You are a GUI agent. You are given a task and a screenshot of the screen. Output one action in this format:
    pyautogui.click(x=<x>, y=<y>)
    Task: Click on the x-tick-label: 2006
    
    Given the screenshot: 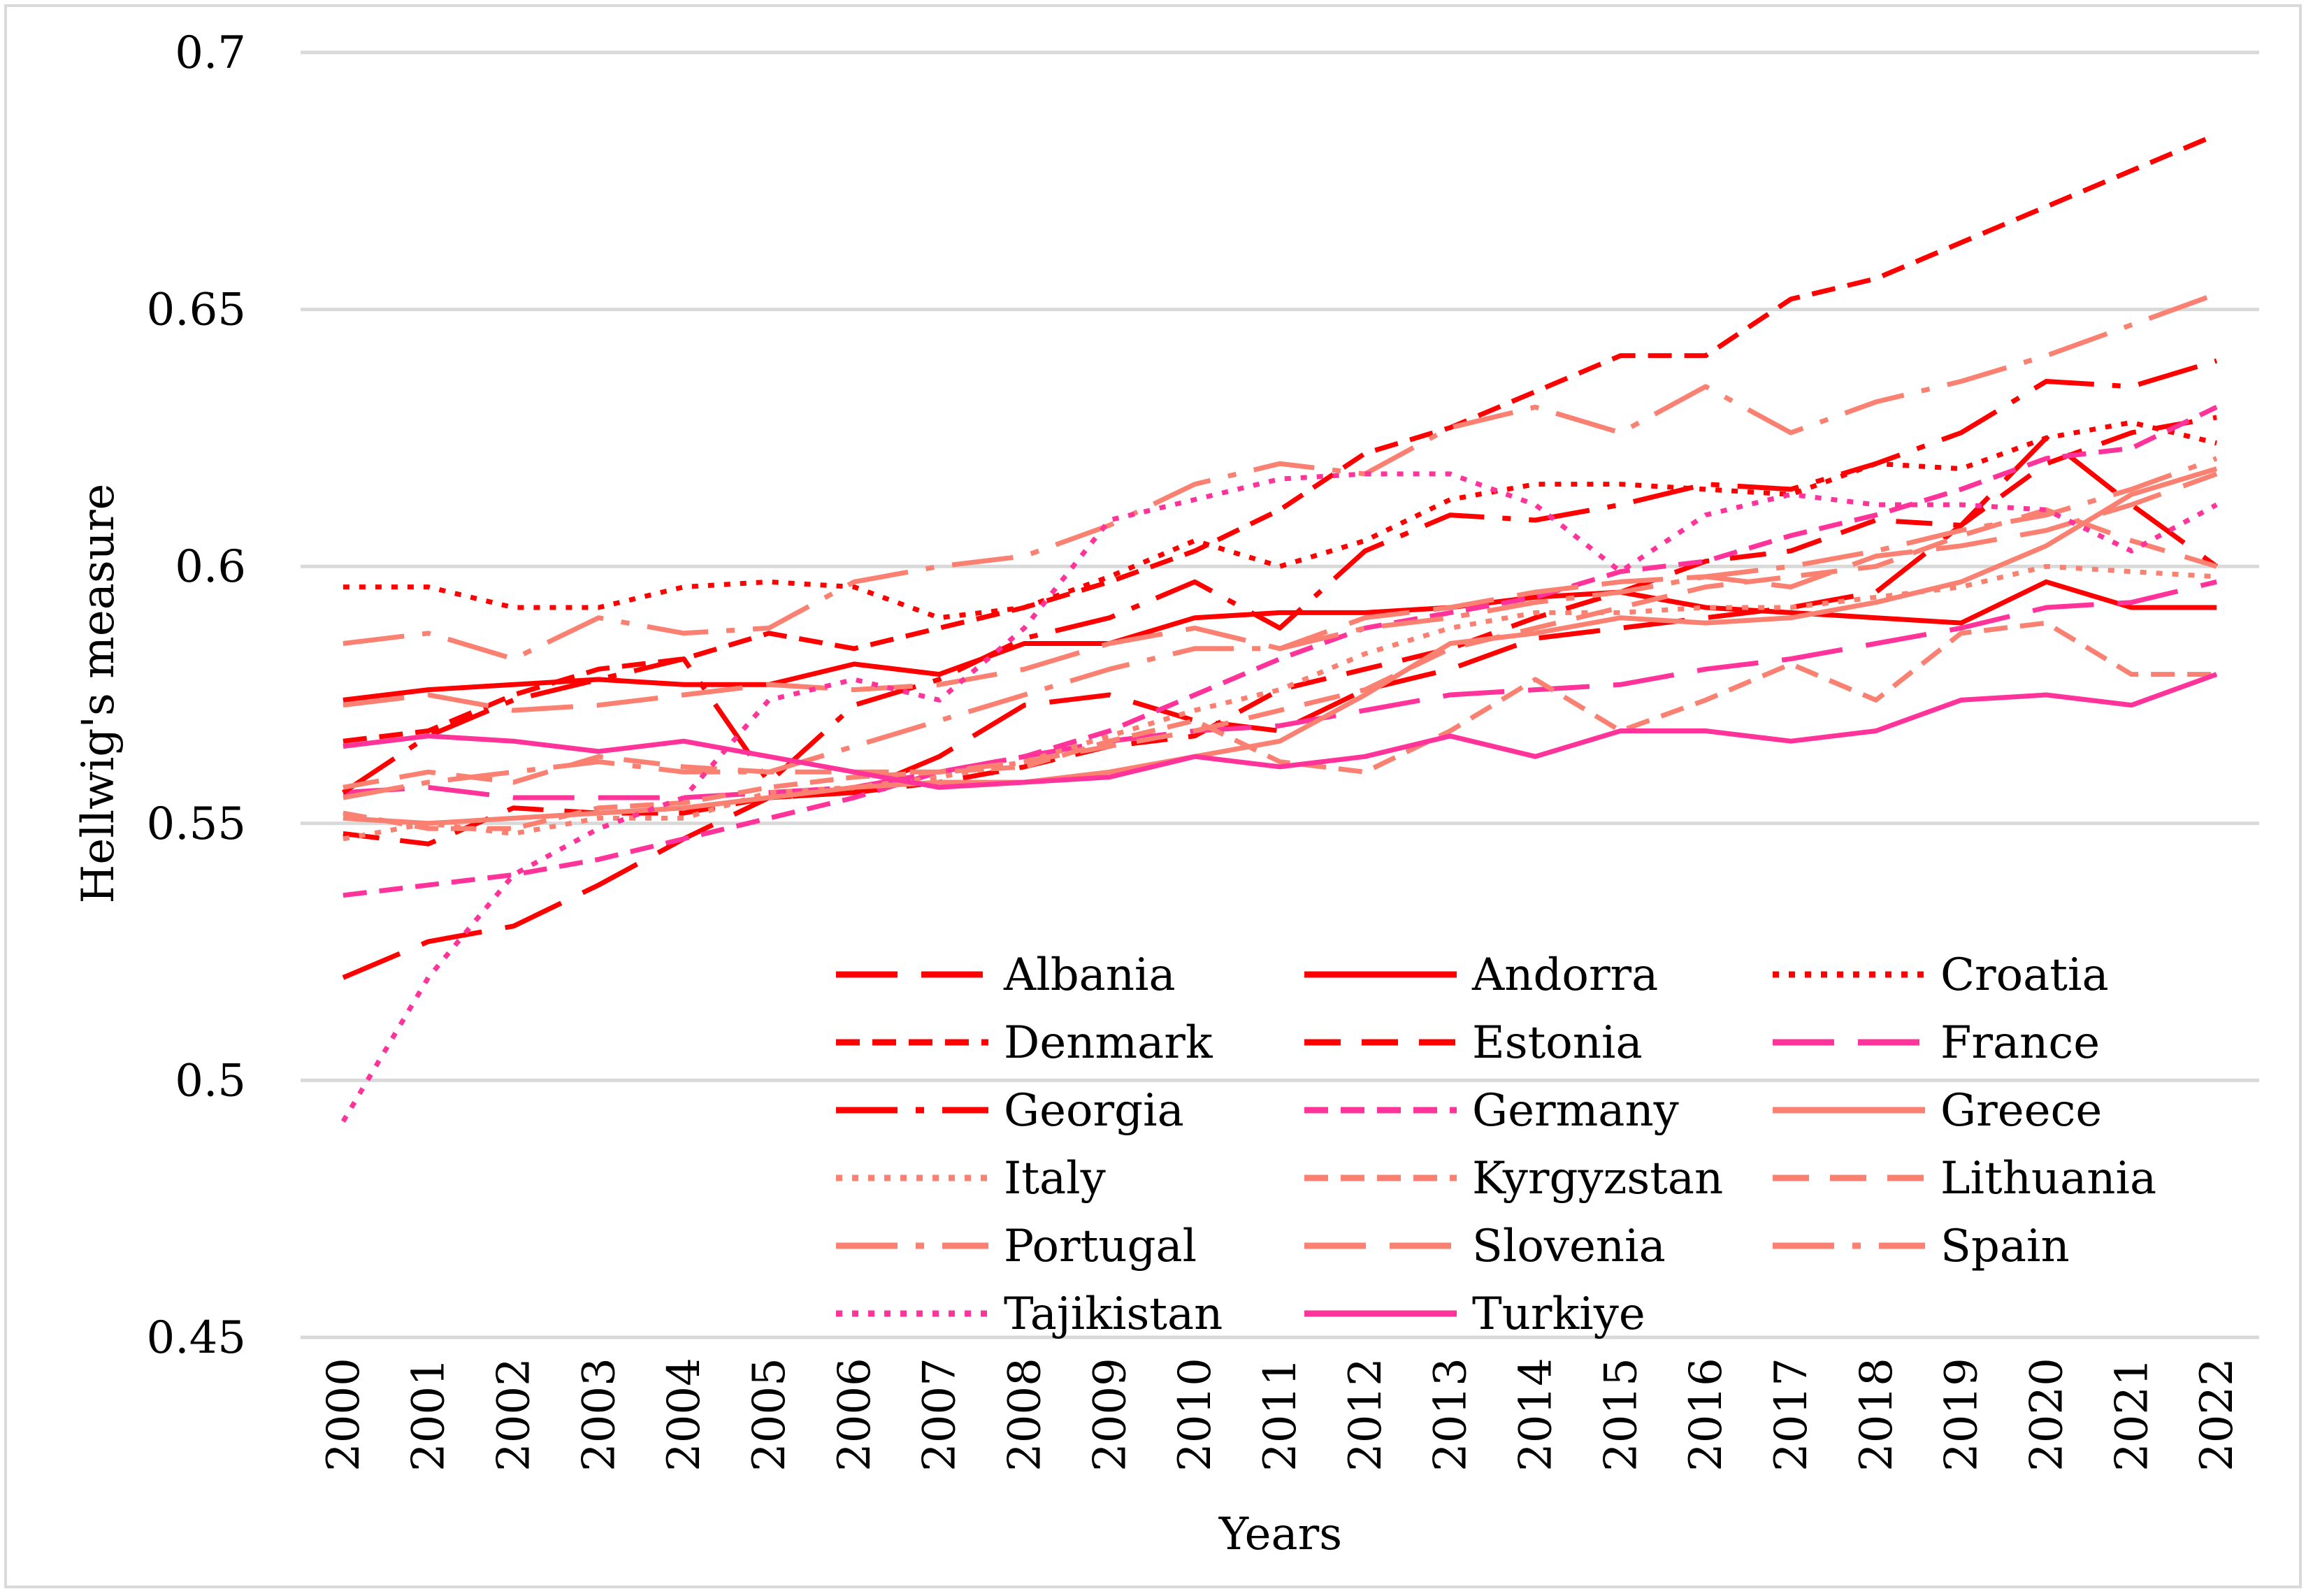 What is the action you would take?
    pyautogui.click(x=855, y=1415)
    